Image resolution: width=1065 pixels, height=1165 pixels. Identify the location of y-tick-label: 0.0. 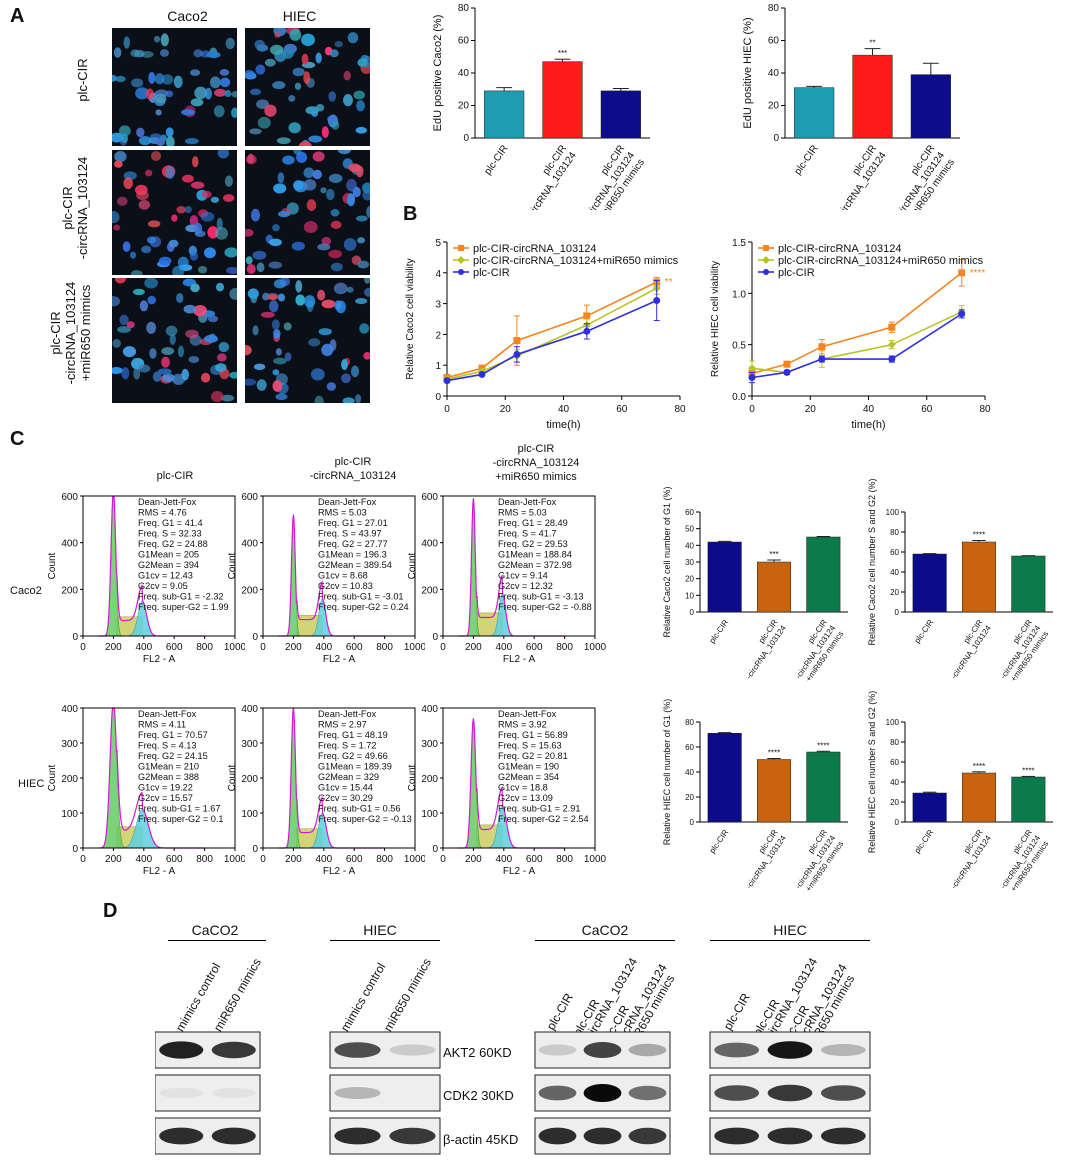
(739, 397).